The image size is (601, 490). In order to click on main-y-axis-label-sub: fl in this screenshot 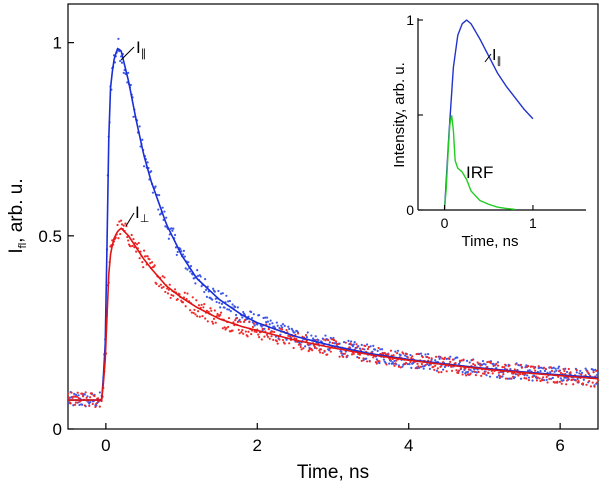, I will do `click(23, 246)`.